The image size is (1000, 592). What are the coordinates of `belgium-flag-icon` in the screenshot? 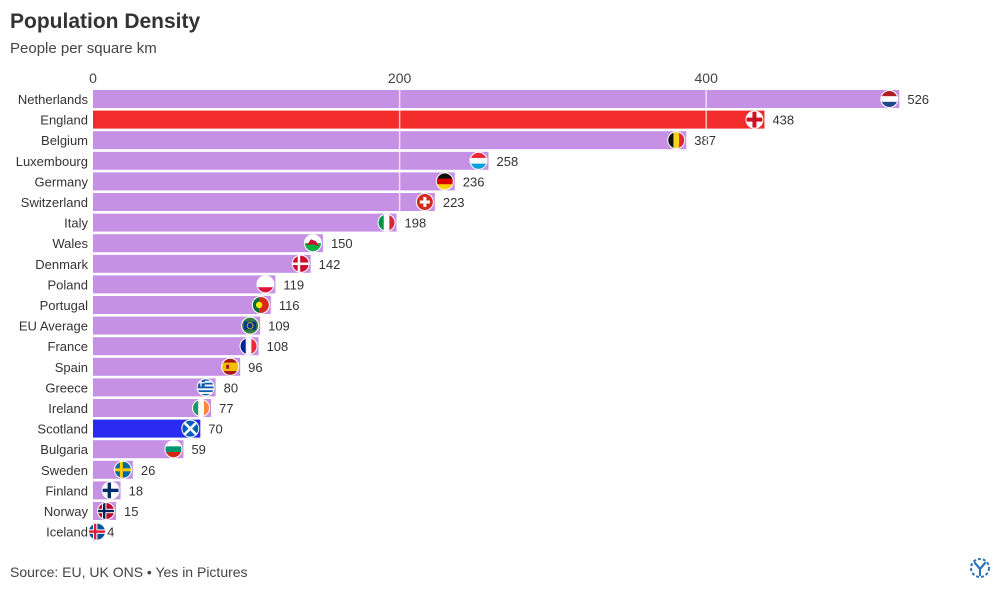 It's located at (676, 140).